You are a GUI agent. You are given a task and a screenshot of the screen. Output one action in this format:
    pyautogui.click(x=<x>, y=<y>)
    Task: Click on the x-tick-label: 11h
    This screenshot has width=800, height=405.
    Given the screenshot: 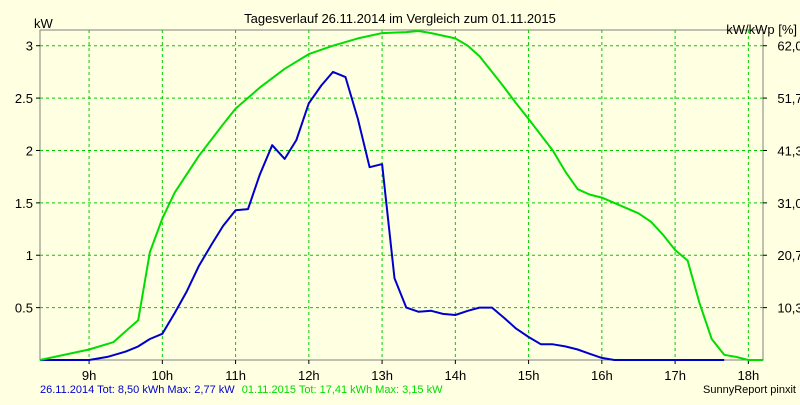 What is the action you would take?
    pyautogui.click(x=235, y=375)
    